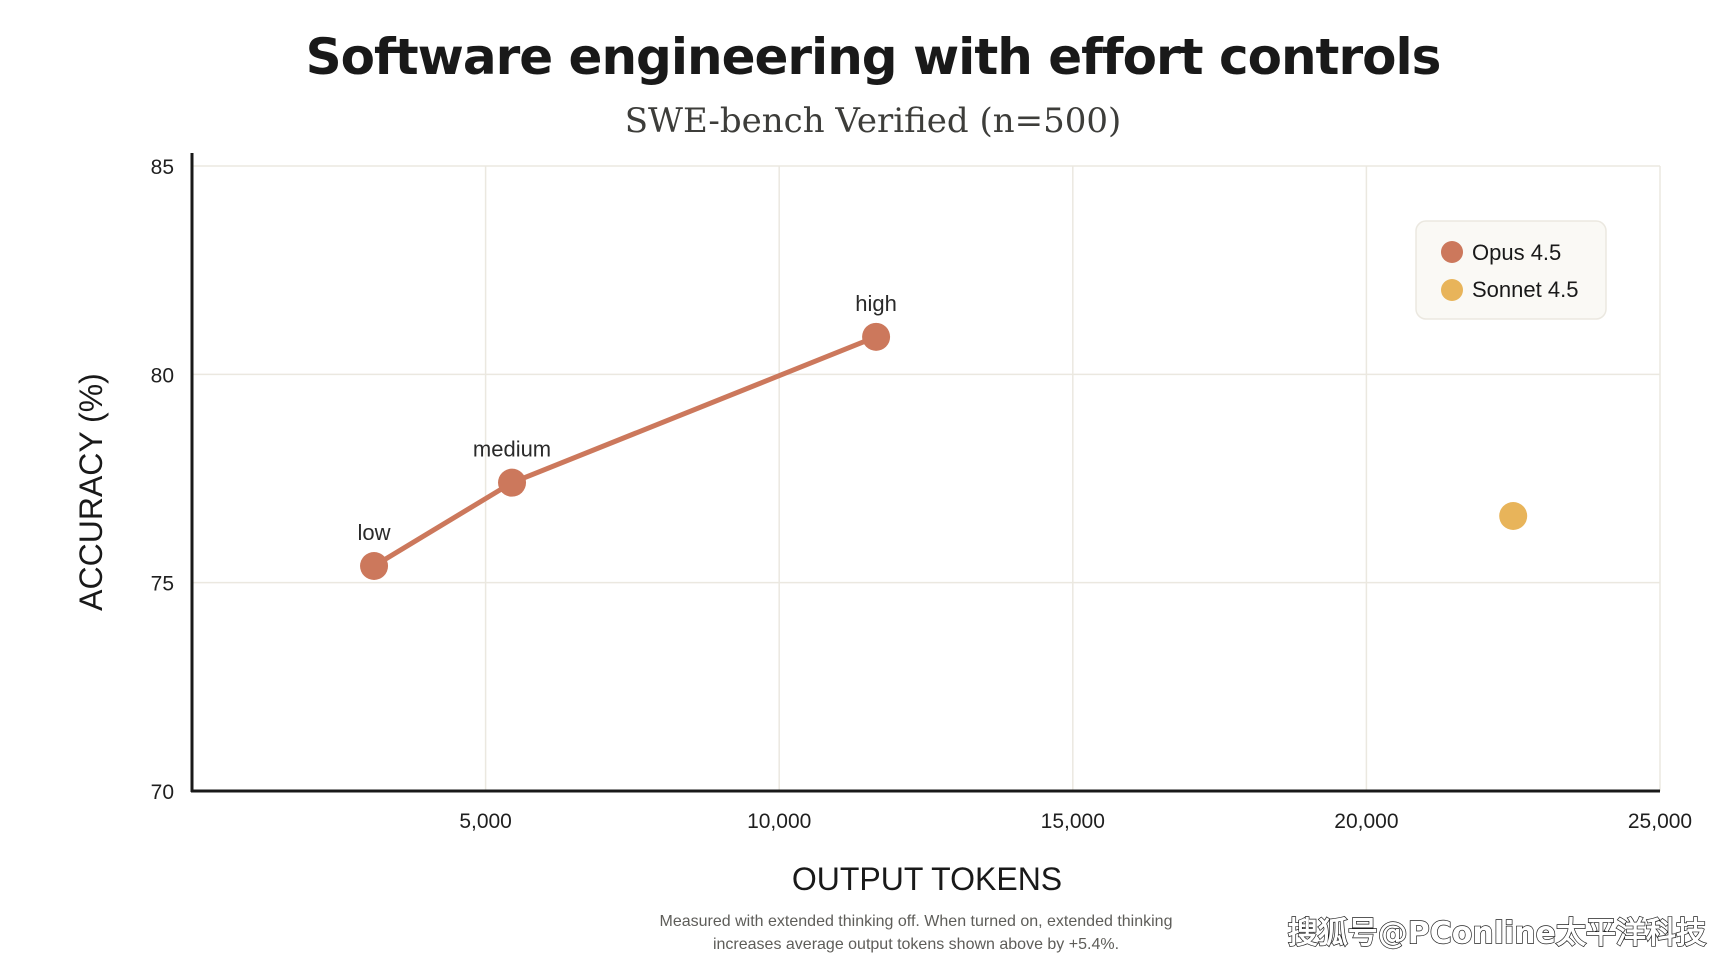 The height and width of the screenshot is (958, 1728). Describe the element at coordinates (374, 532) in the screenshot. I see `data-label-low: low` at that location.